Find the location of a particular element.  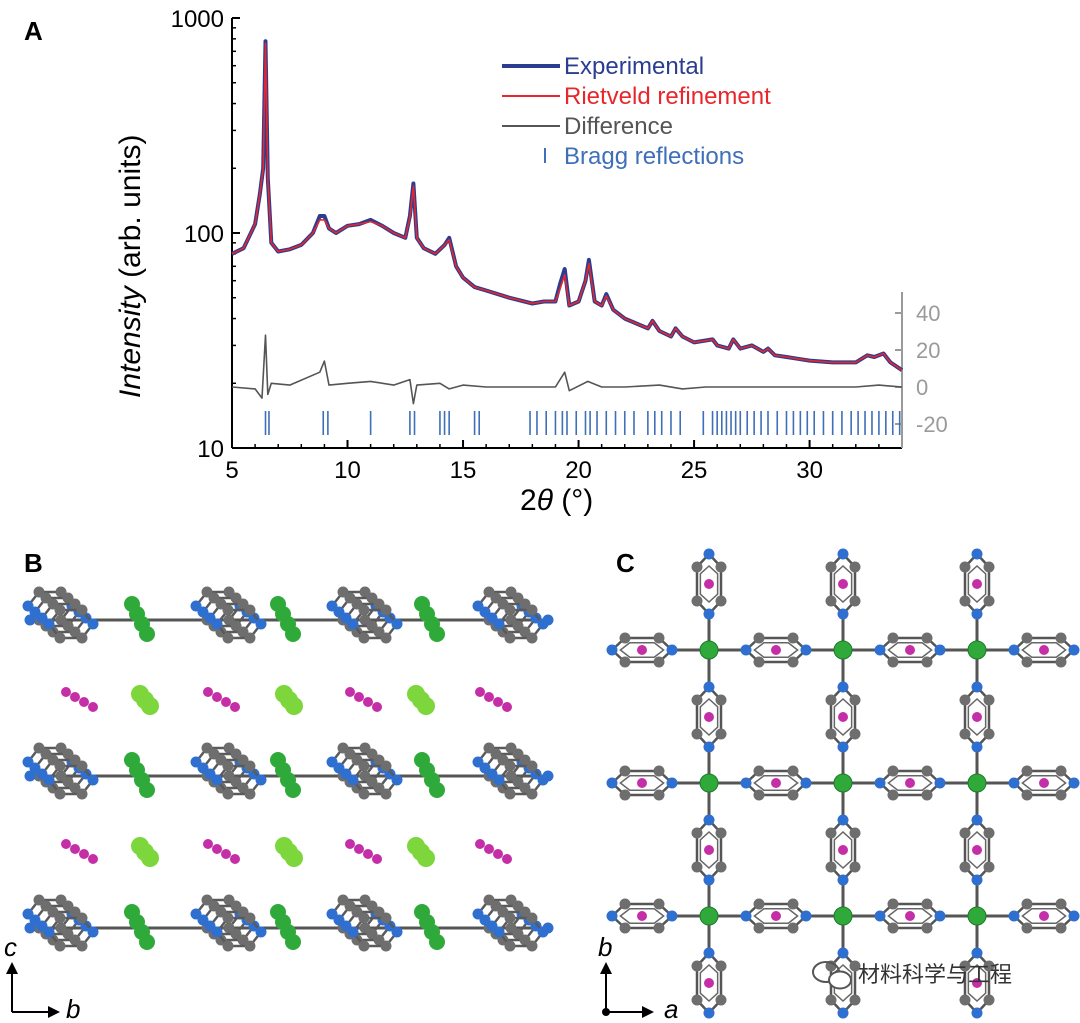

x-tick-label: 10 is located at coordinates (347, 470).